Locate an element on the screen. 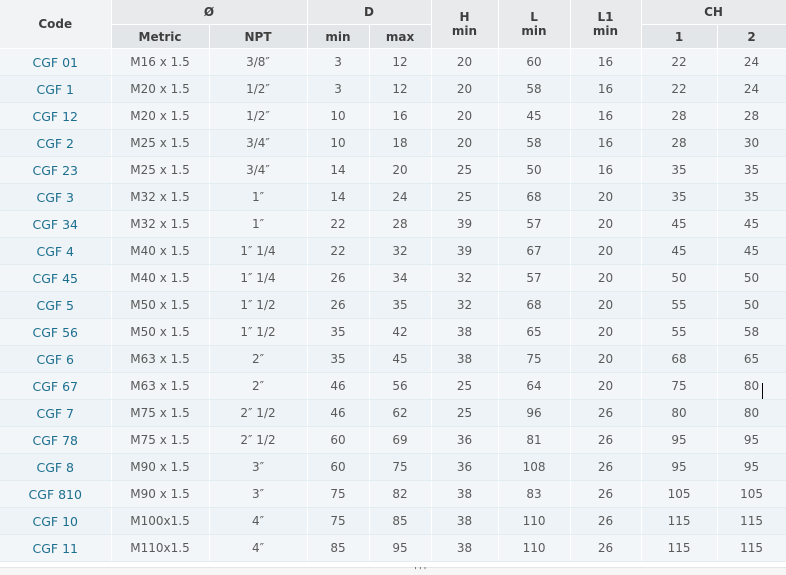  cell-code: CGF 3 is located at coordinates (56, 197).